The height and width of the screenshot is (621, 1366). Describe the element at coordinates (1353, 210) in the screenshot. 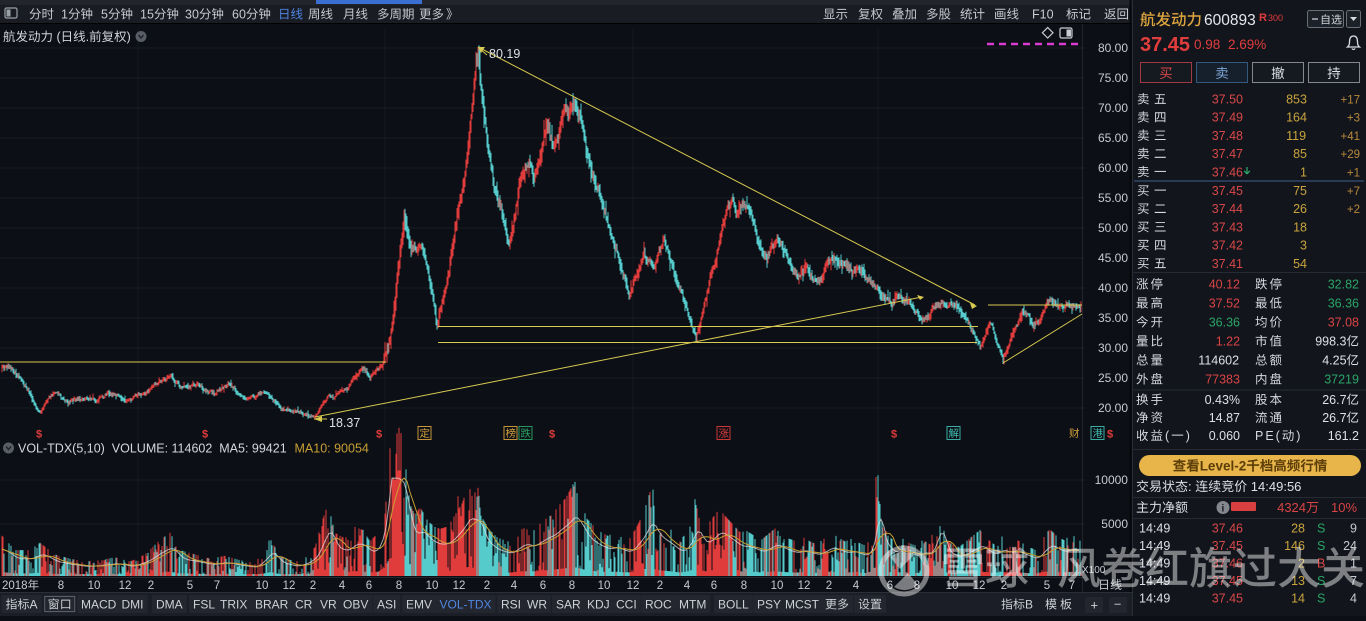

I see `svg-text: +2` at that location.